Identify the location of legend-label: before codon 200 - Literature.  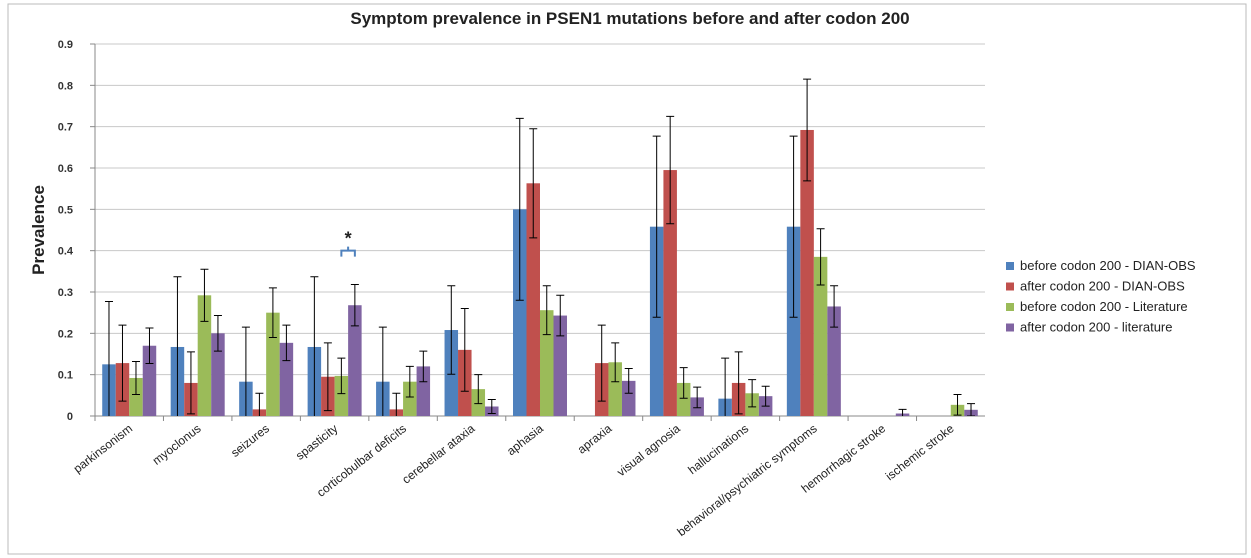
(1104, 306).